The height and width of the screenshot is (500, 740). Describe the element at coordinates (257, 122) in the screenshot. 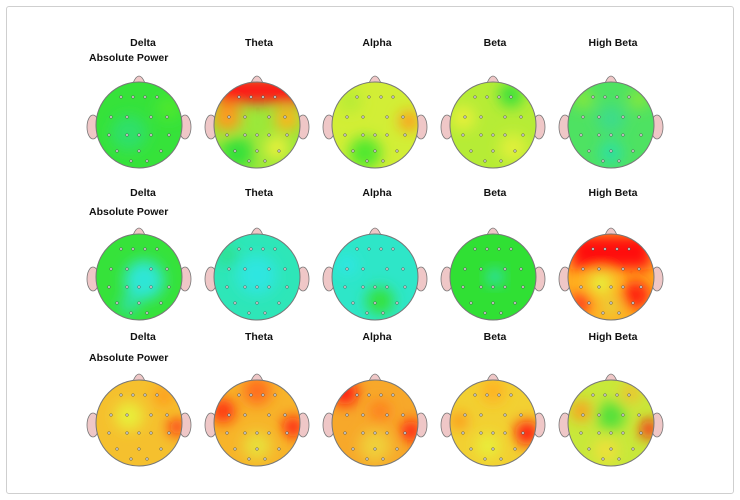

I see `topomap-row1-theta` at that location.